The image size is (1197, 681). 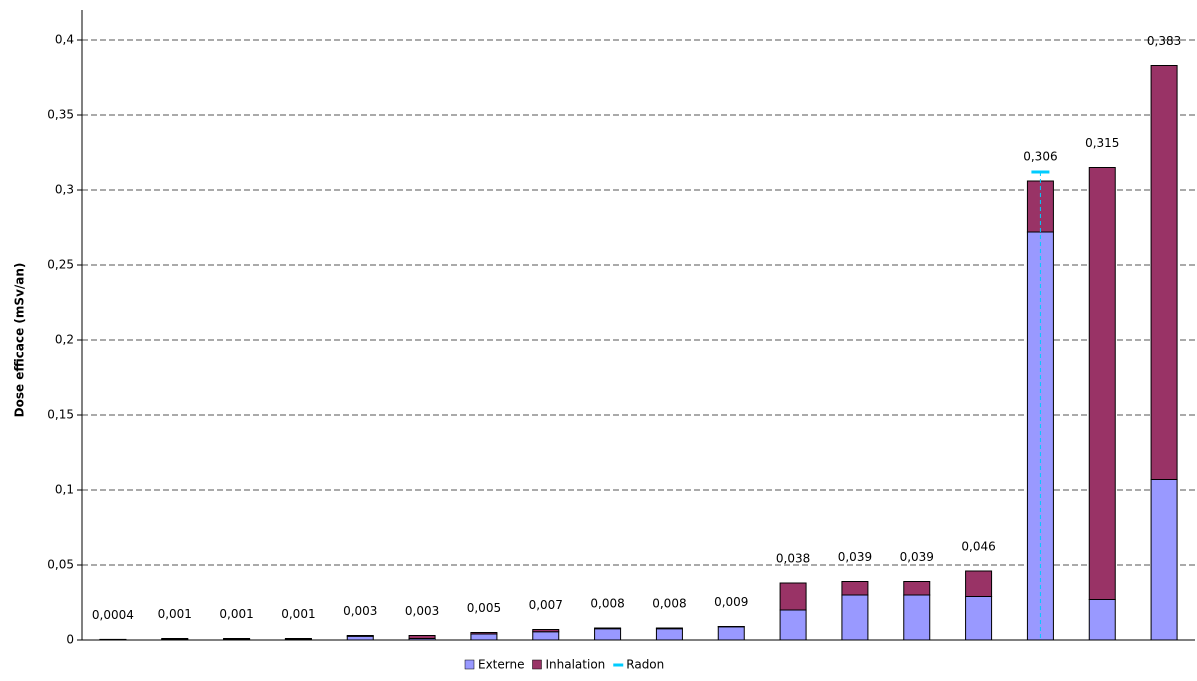 What do you see at coordinates (64, 340) in the screenshot?
I see `y-tick-label: 0,2` at bounding box center [64, 340].